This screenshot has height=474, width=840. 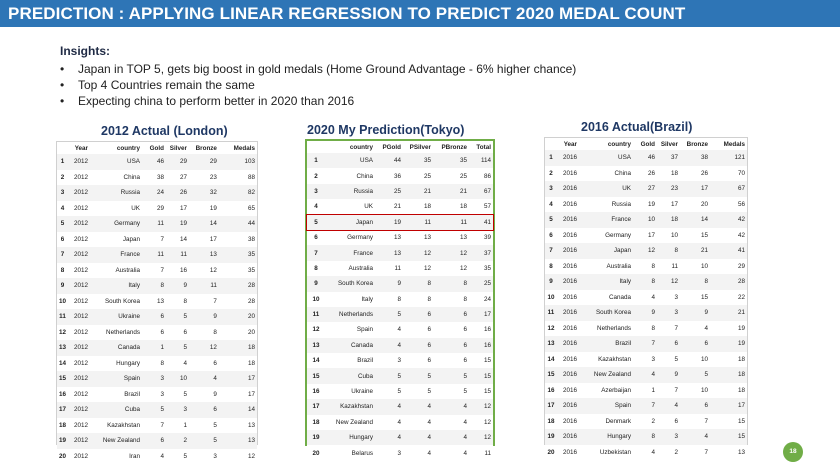 I want to click on table-cell: 3, so click(x=645, y=359).